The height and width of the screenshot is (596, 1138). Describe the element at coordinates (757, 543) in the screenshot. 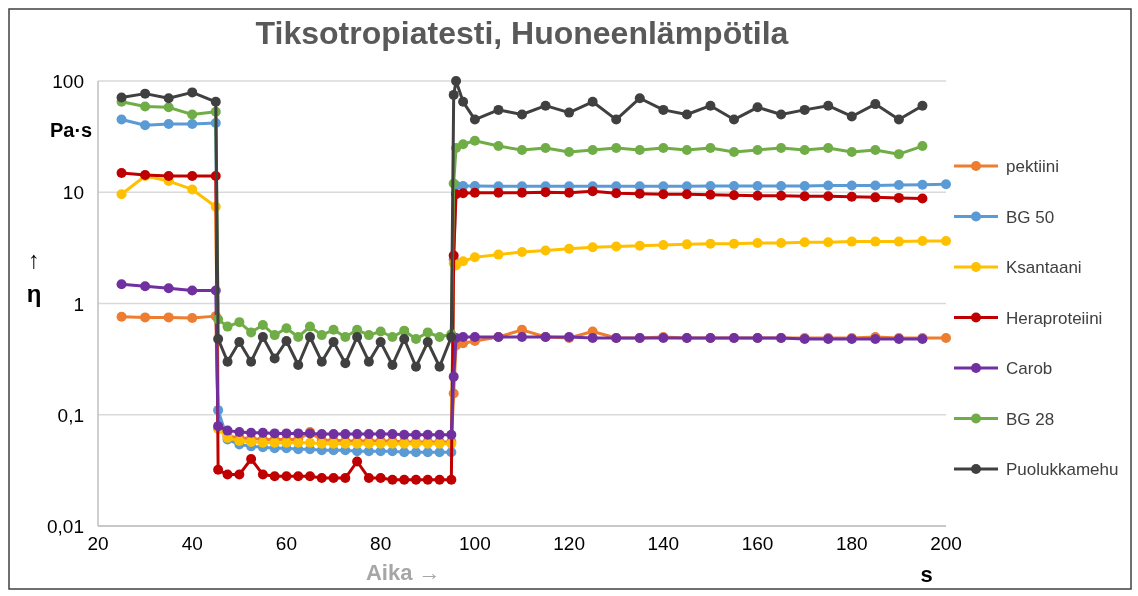

I see `x-tick-label: 160` at that location.